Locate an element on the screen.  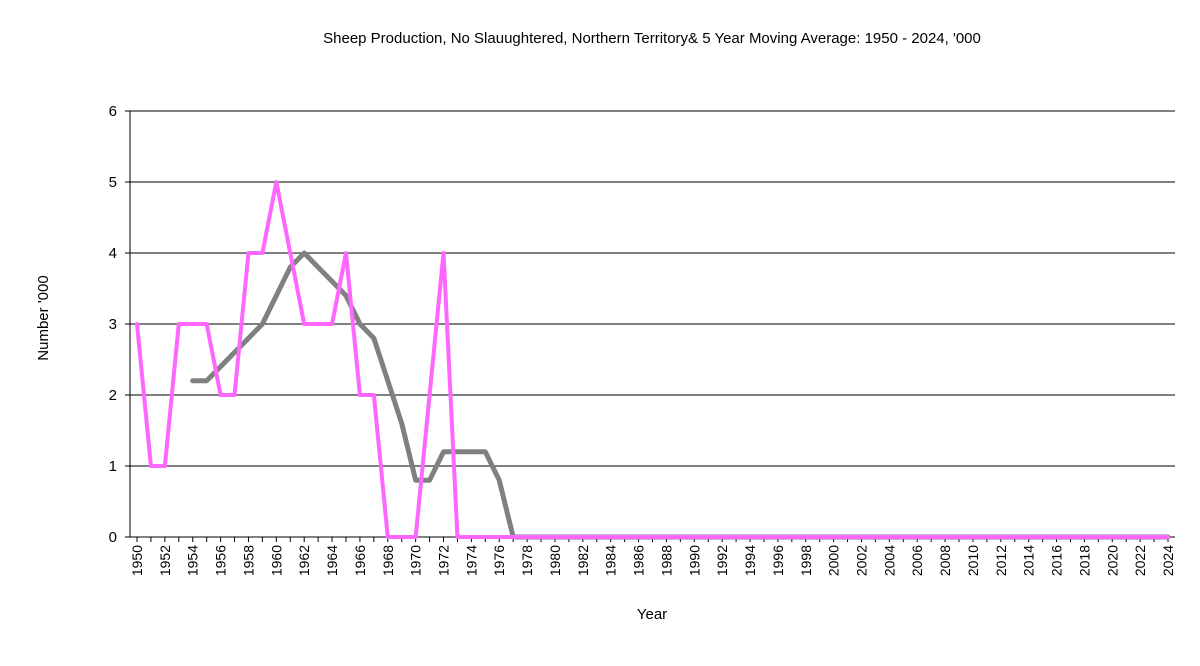
y-tick-label: 2 is located at coordinates (113, 395).